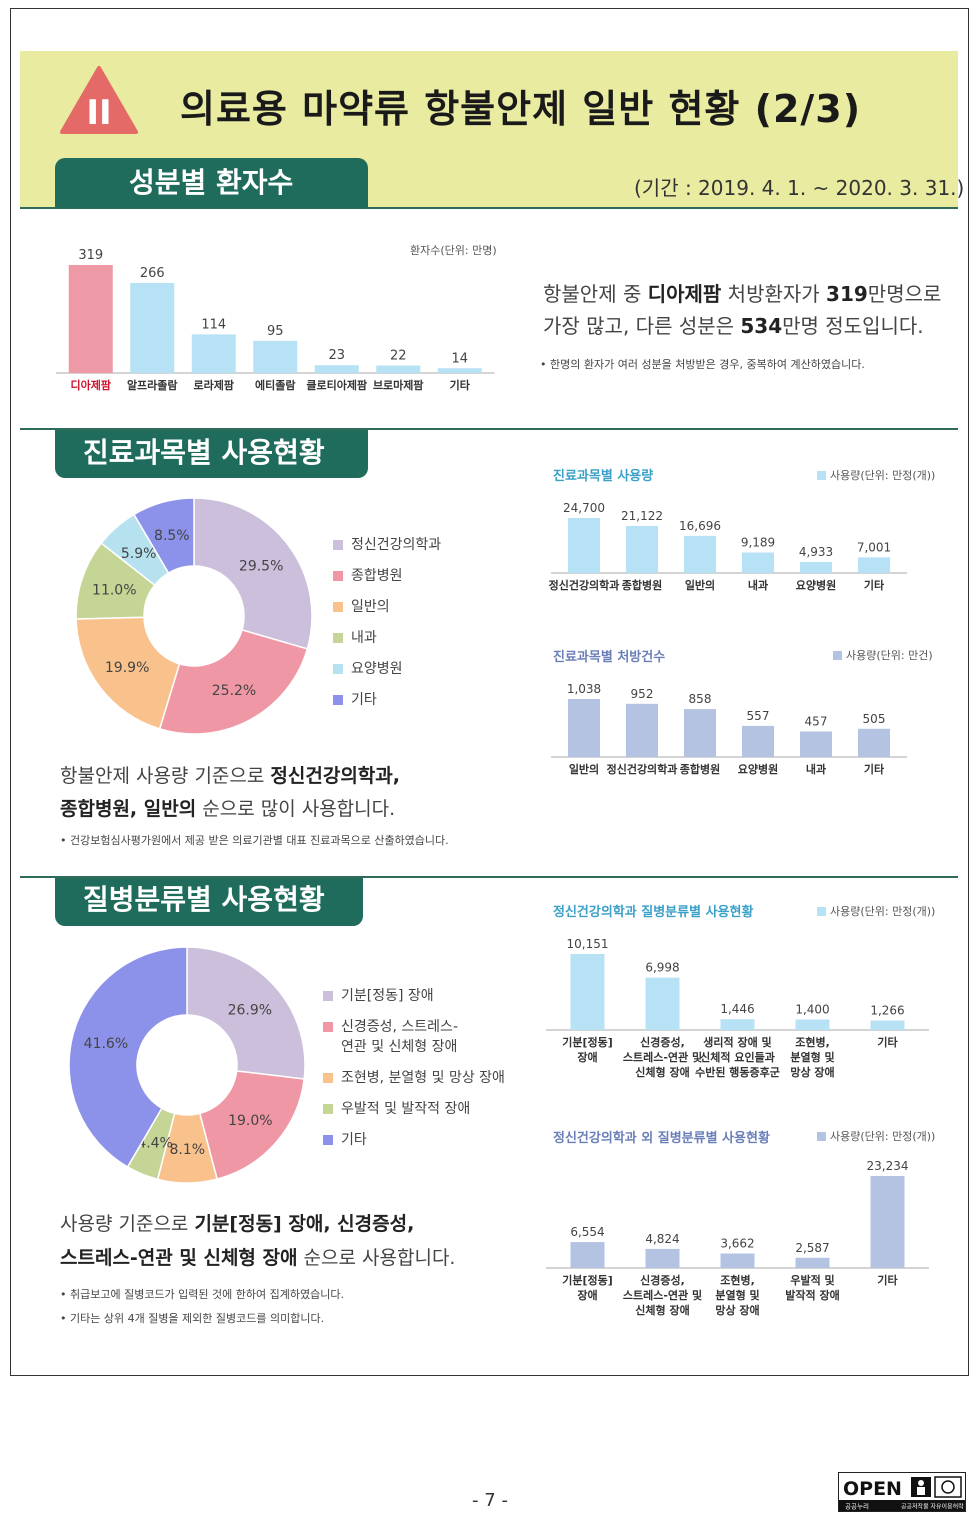  What do you see at coordinates (370, 607) in the screenshot?
I see `legend-label: 일반의` at bounding box center [370, 607].